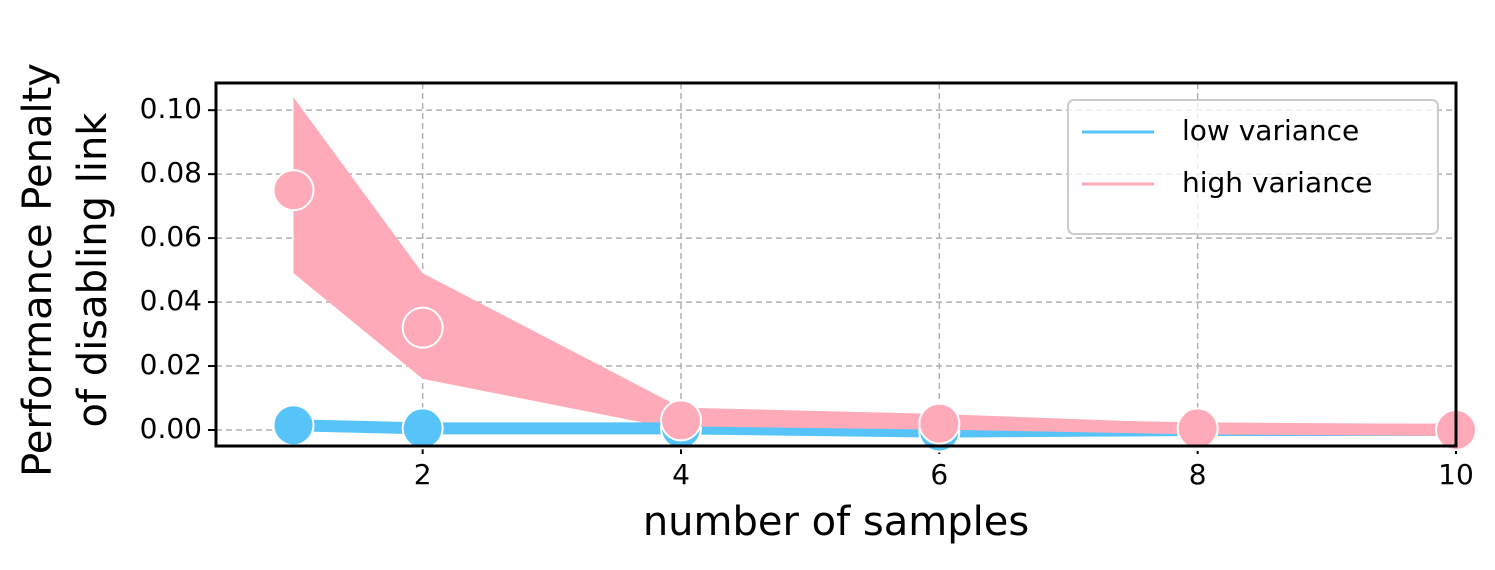 Image resolution: width=1495 pixels, height=570 pixels. Describe the element at coordinates (171, 108) in the screenshot. I see `y-tick-label: 0.10` at that location.